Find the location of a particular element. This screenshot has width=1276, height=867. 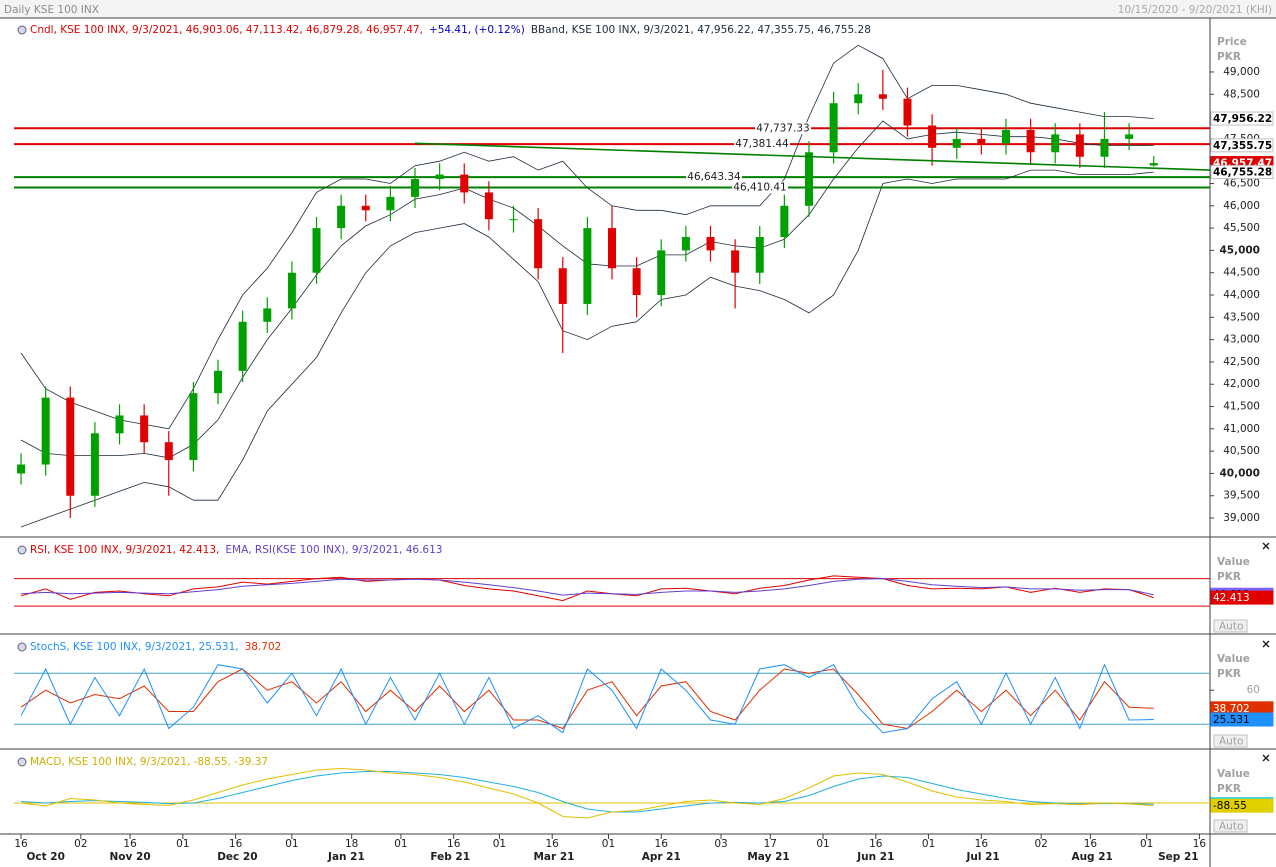

trendline is located at coordinates (812, 156).